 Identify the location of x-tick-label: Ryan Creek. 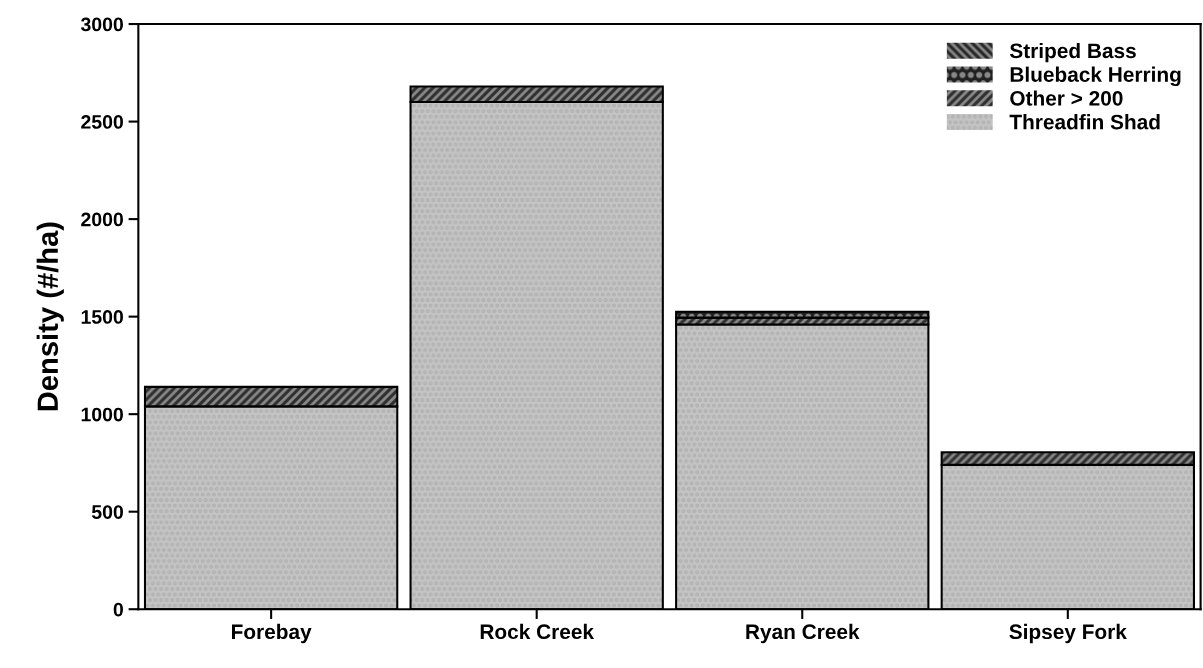
(803, 633).